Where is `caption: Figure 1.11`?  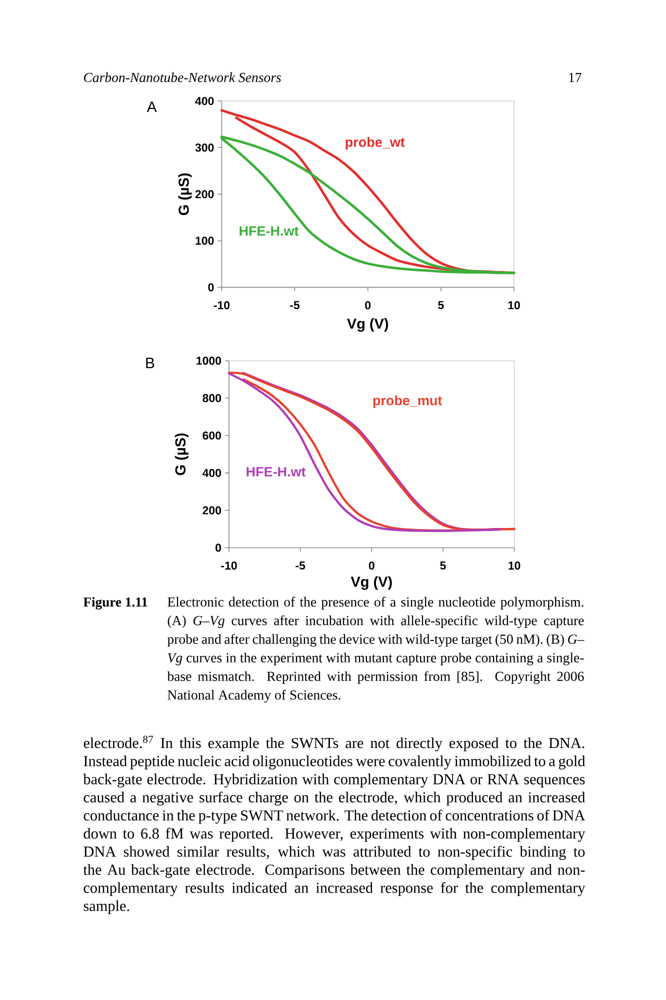
caption: Figure 1.11 is located at coordinates (115, 603).